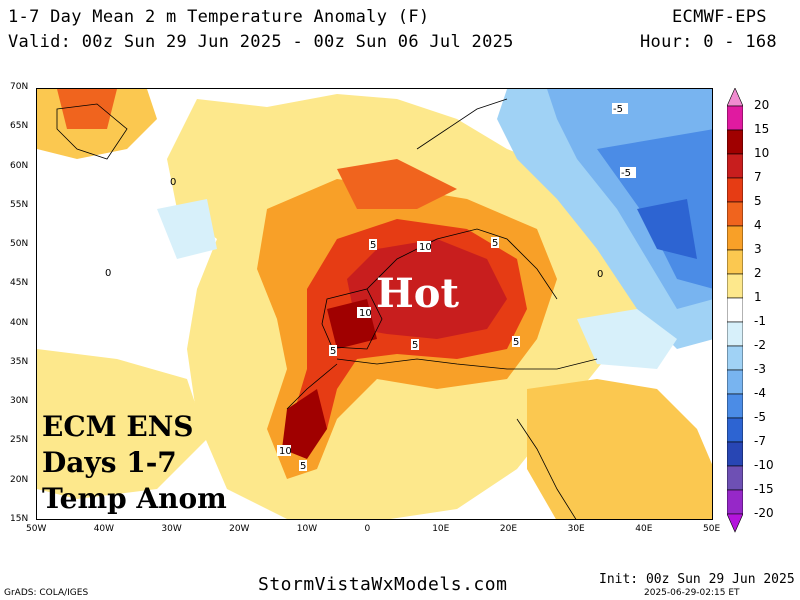 The width and height of the screenshot is (800, 600). Describe the element at coordinates (735, 523) in the screenshot. I see `color-scale-arrow-bottom` at that location.